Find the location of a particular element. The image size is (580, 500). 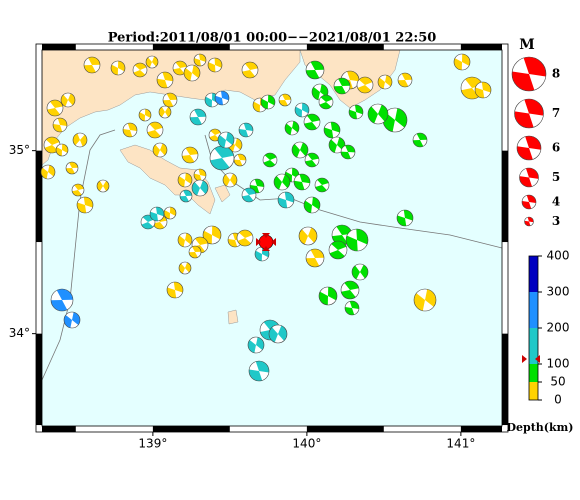

depth-legend: 400 300 200 100 50 0 is located at coordinates (549, 328).